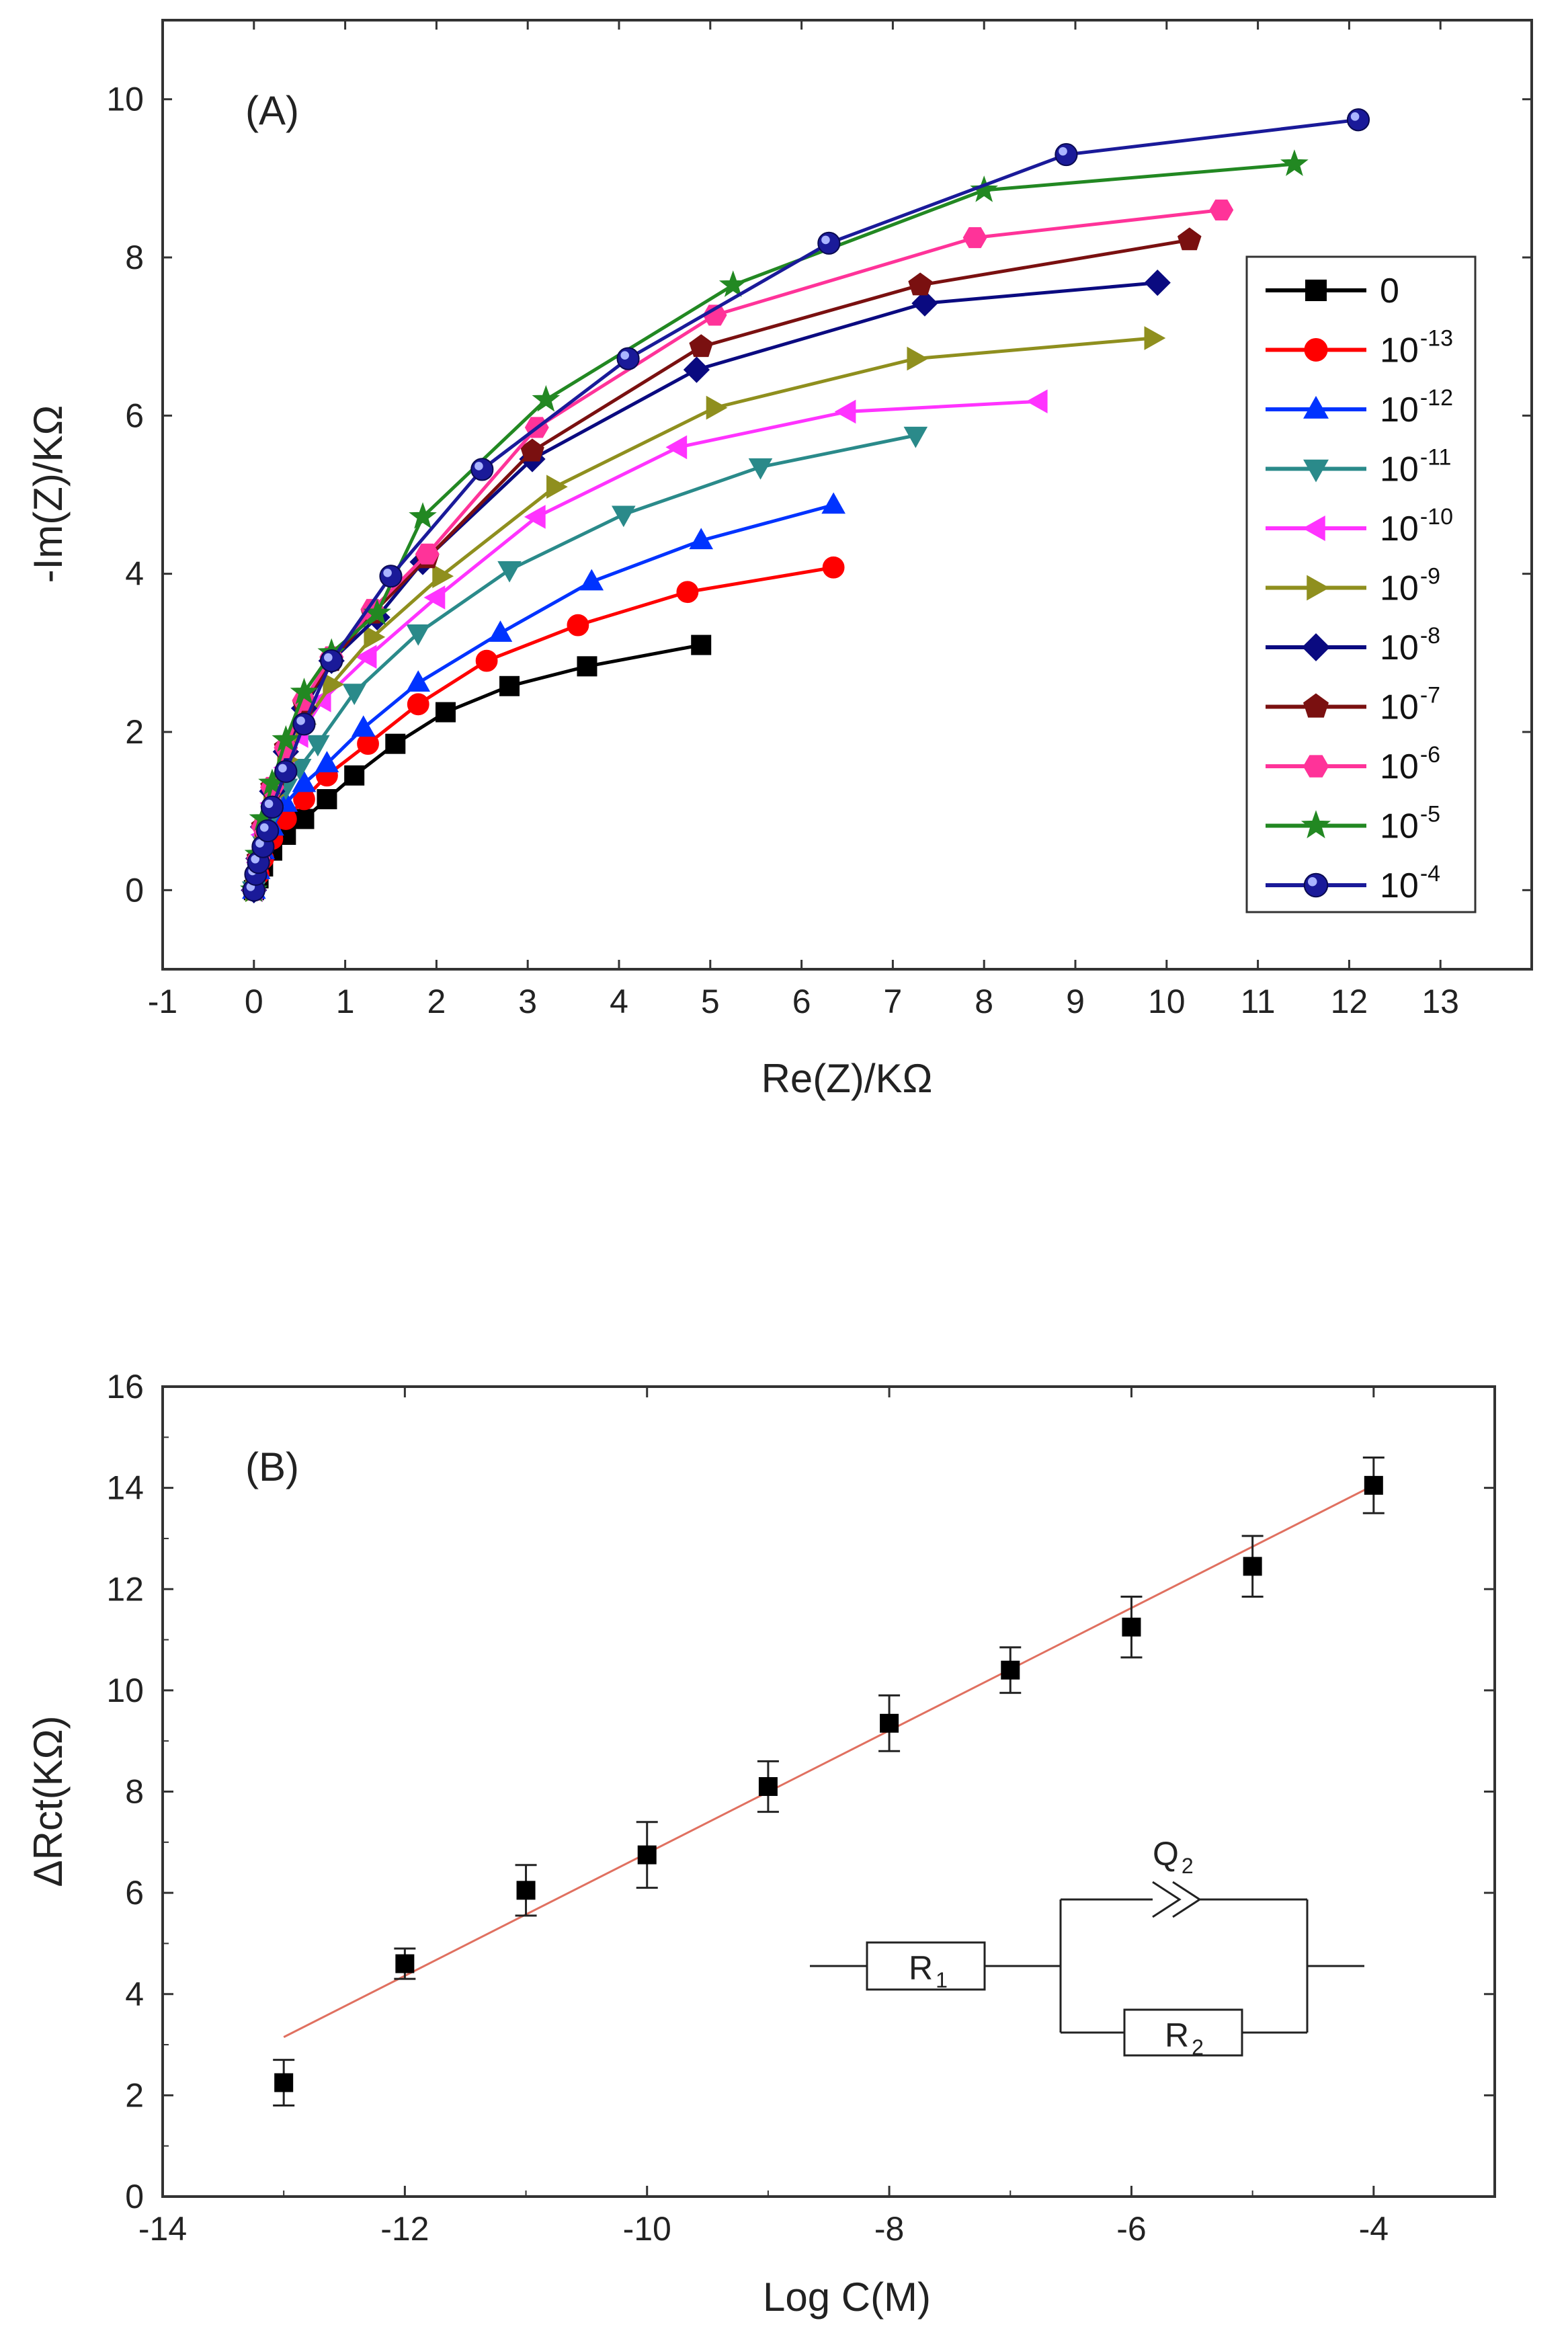 The width and height of the screenshot is (1568, 2333). I want to click on cpe-q2-right, so click(1187, 1899).